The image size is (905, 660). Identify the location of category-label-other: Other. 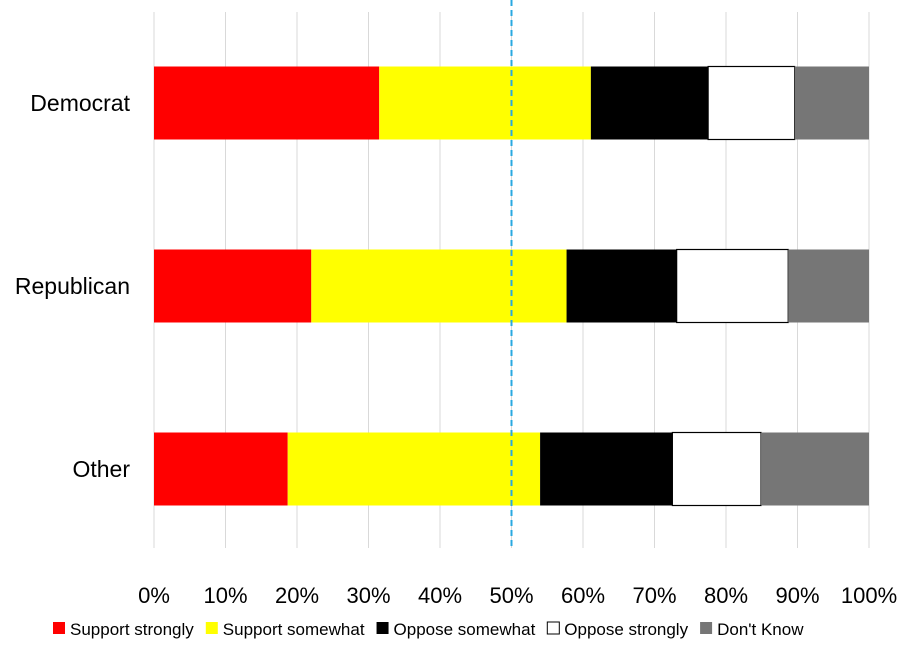
(101, 469).